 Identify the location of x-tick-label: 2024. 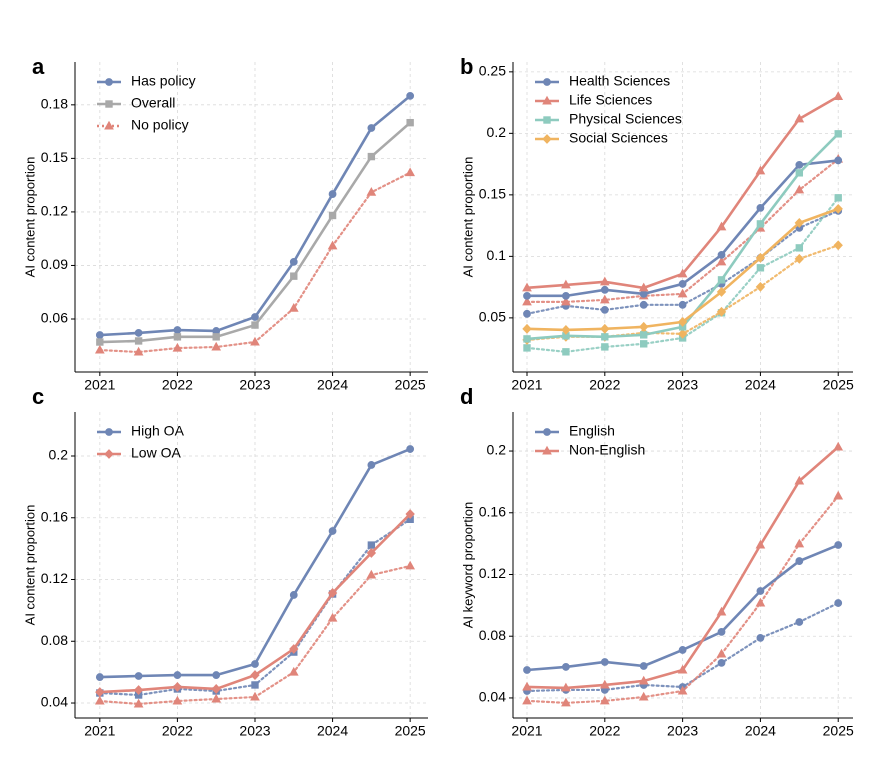
(332, 385).